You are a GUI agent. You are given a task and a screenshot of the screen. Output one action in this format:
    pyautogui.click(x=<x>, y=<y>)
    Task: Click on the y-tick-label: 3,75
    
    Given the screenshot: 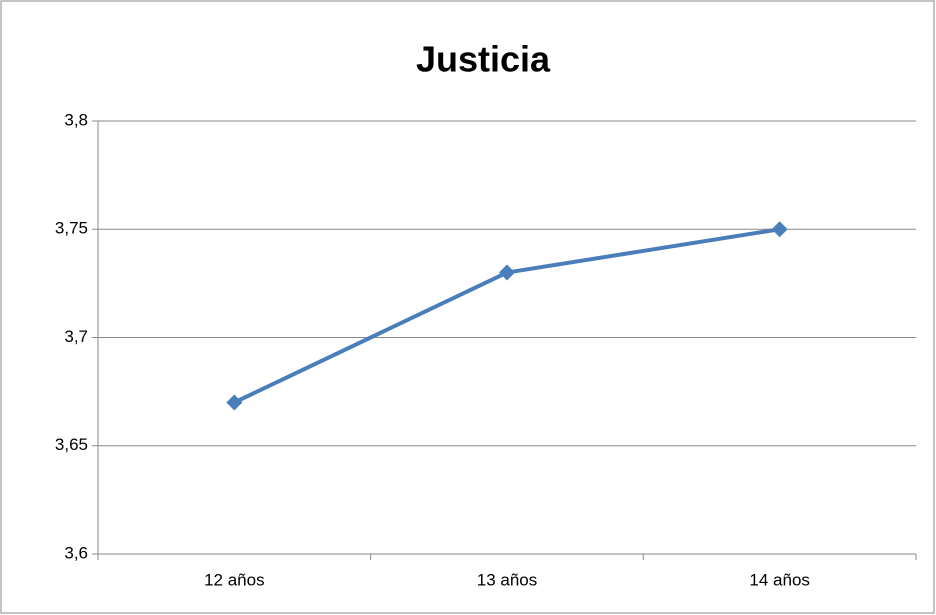 What is the action you would take?
    pyautogui.click(x=71, y=228)
    